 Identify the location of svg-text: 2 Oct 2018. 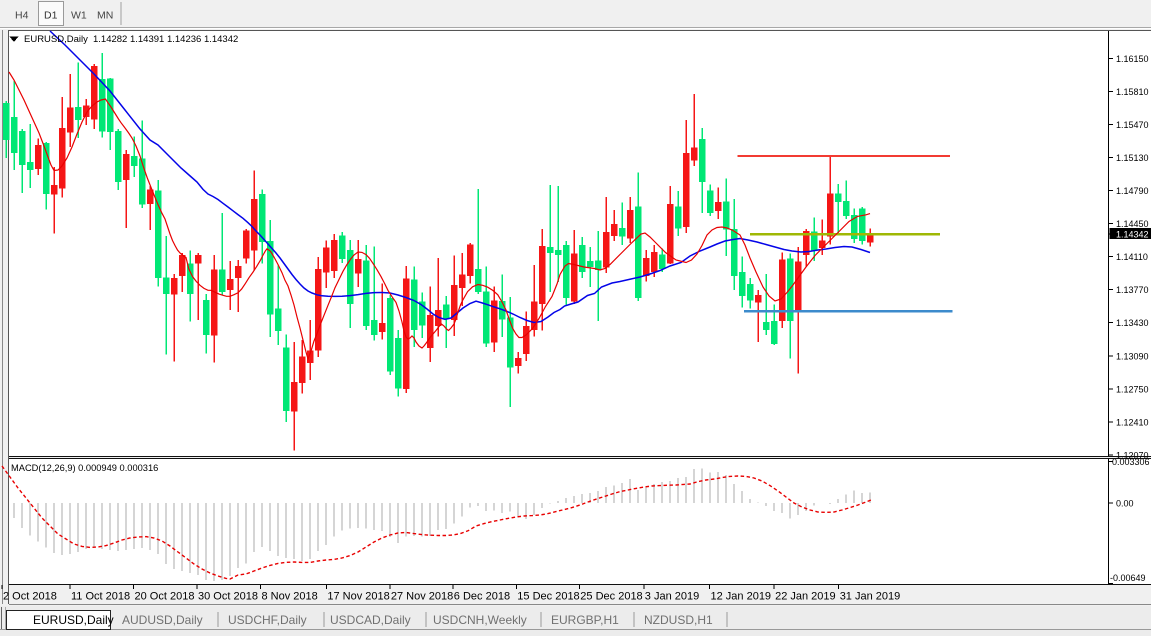
(30, 597).